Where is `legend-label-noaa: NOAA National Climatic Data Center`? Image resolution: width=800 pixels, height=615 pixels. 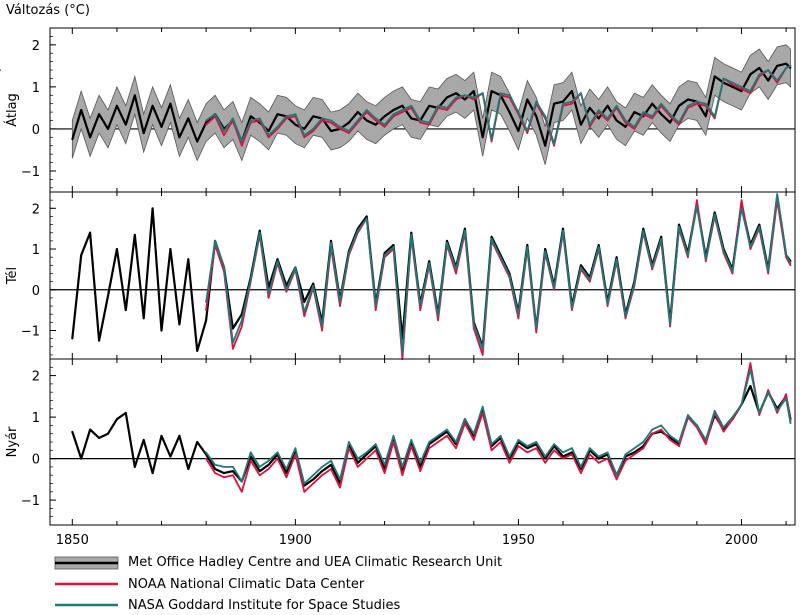
legend-label-noaa: NOAA National Climatic Data Center is located at coordinates (246, 584).